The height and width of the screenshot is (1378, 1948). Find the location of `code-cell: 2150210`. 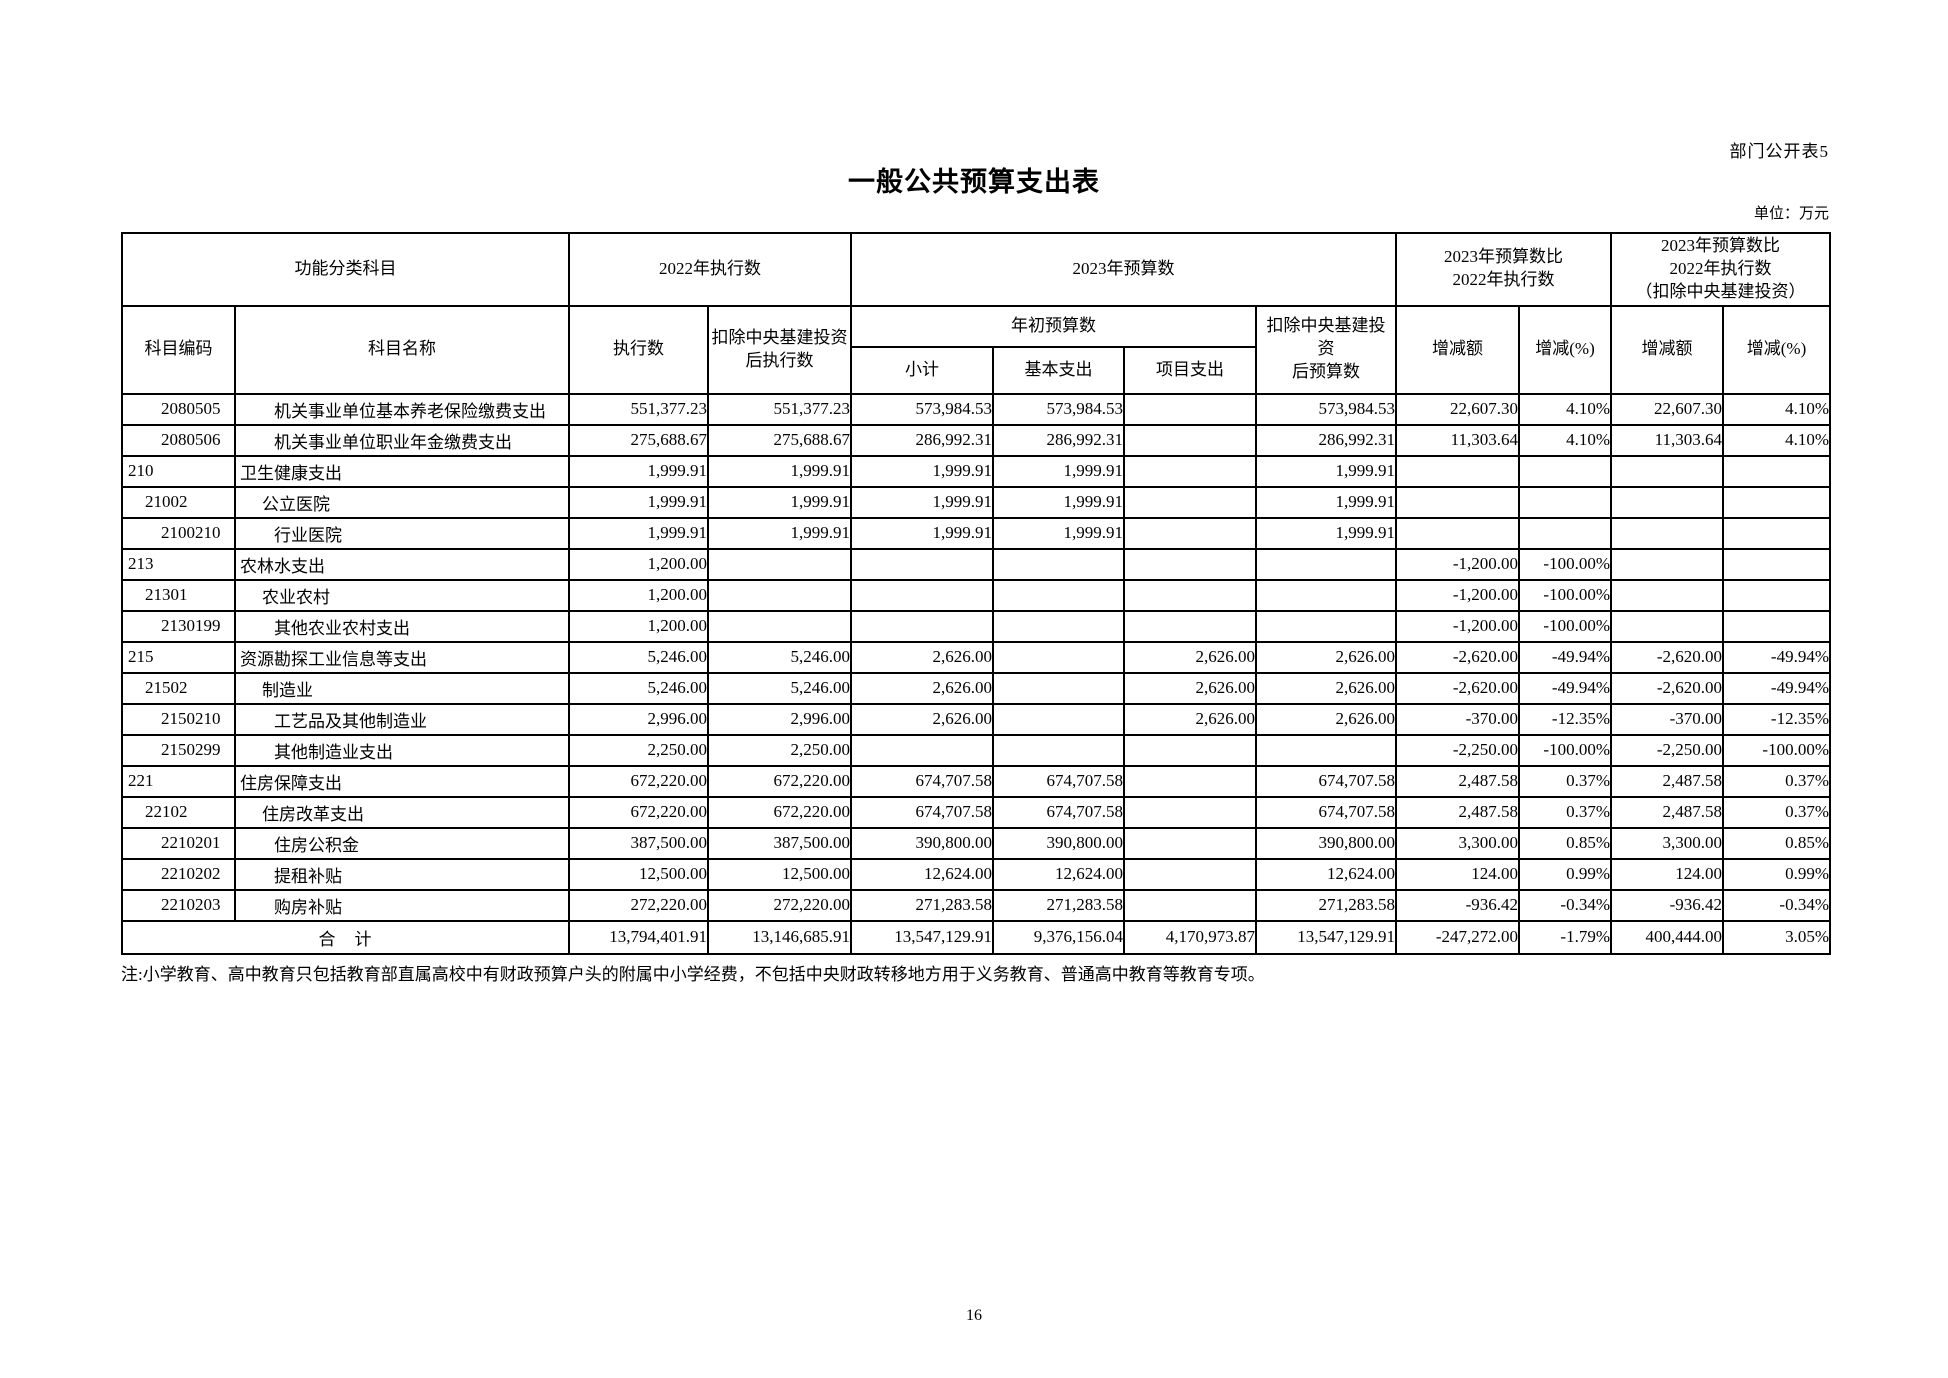

code-cell: 2150210 is located at coordinates (178, 719).